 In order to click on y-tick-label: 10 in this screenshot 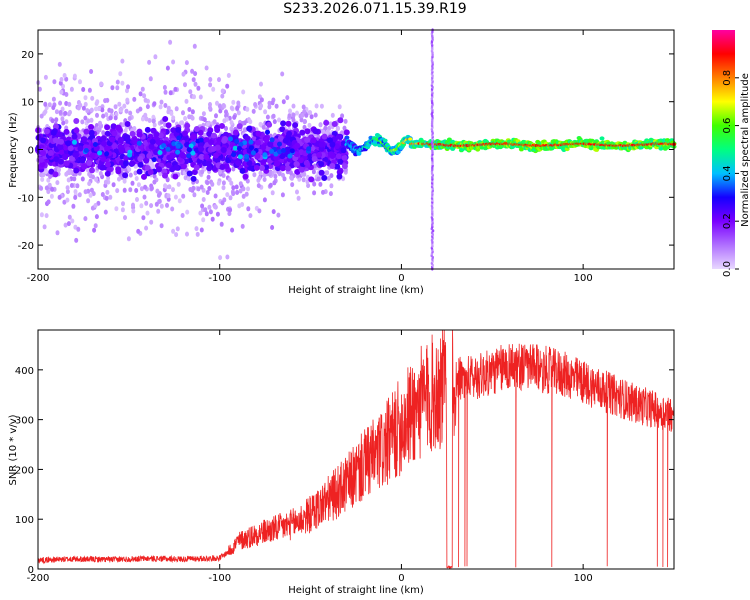, I will do `click(27, 103)`.